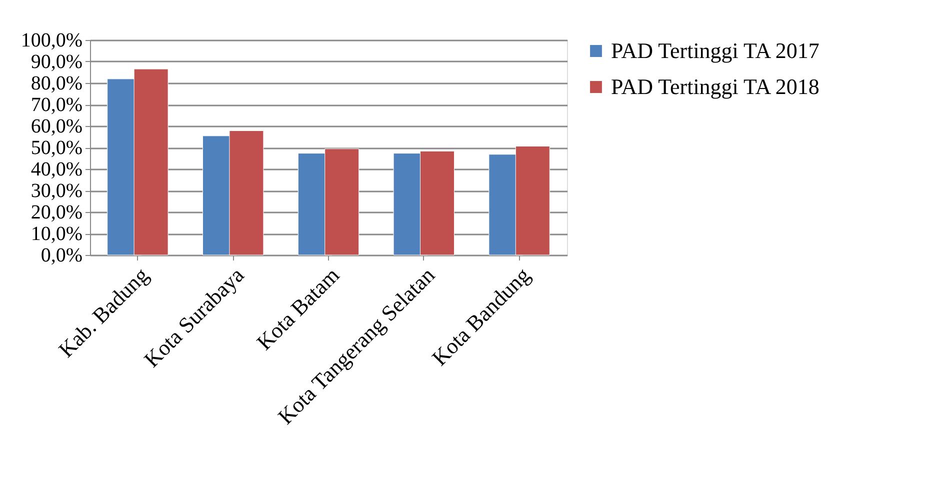  What do you see at coordinates (56, 169) in the screenshot?
I see `y-tick-label: 40,0%` at bounding box center [56, 169].